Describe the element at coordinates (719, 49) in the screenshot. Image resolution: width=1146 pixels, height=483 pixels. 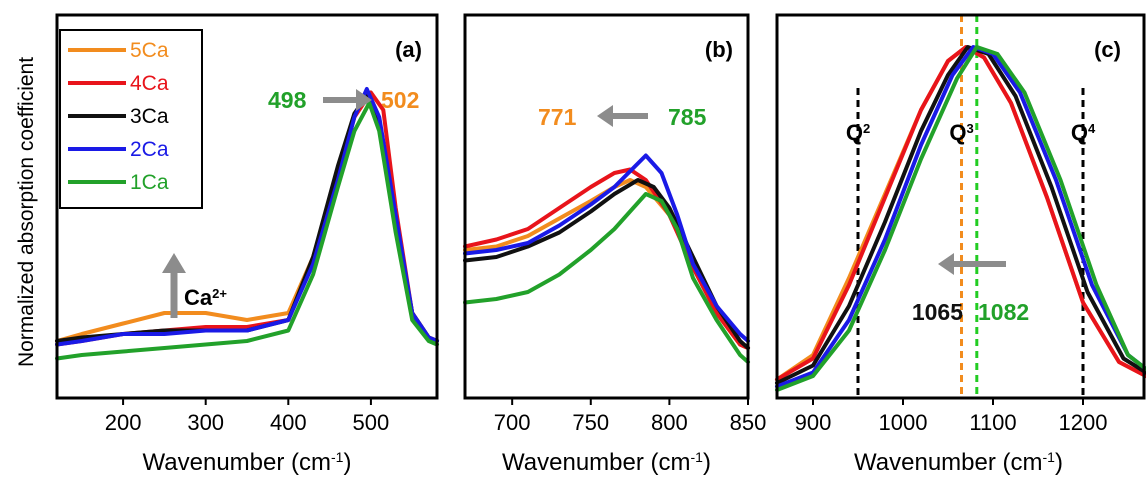
I see `panel-label: (b)` at that location.